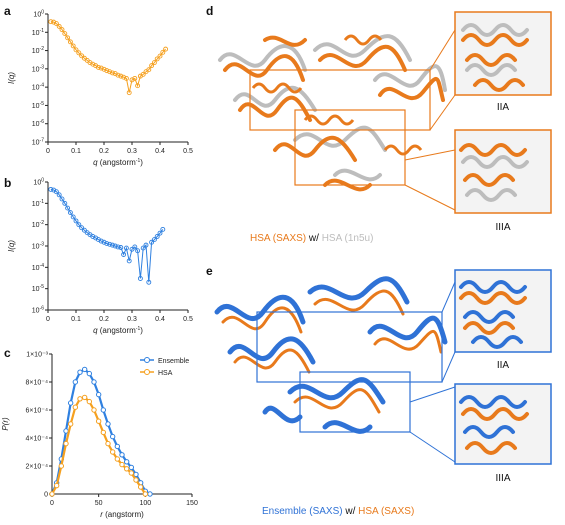 This screenshot has height=525, width=565. What do you see at coordinates (7, 353) in the screenshot?
I see `panel-label-c: c` at bounding box center [7, 353].